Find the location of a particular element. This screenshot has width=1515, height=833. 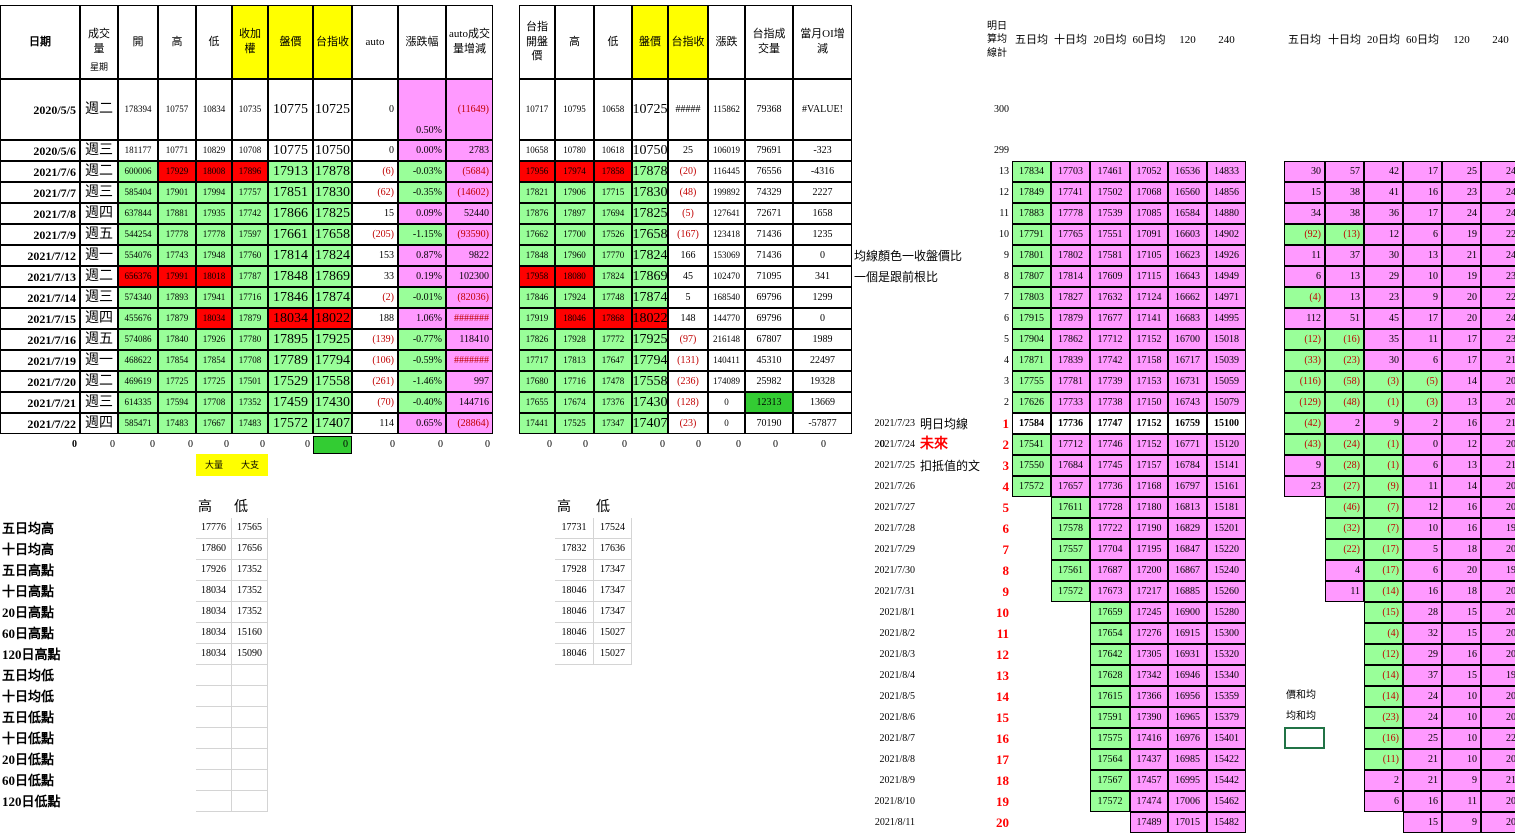

ma-cell: 17085 is located at coordinates (1149, 213).